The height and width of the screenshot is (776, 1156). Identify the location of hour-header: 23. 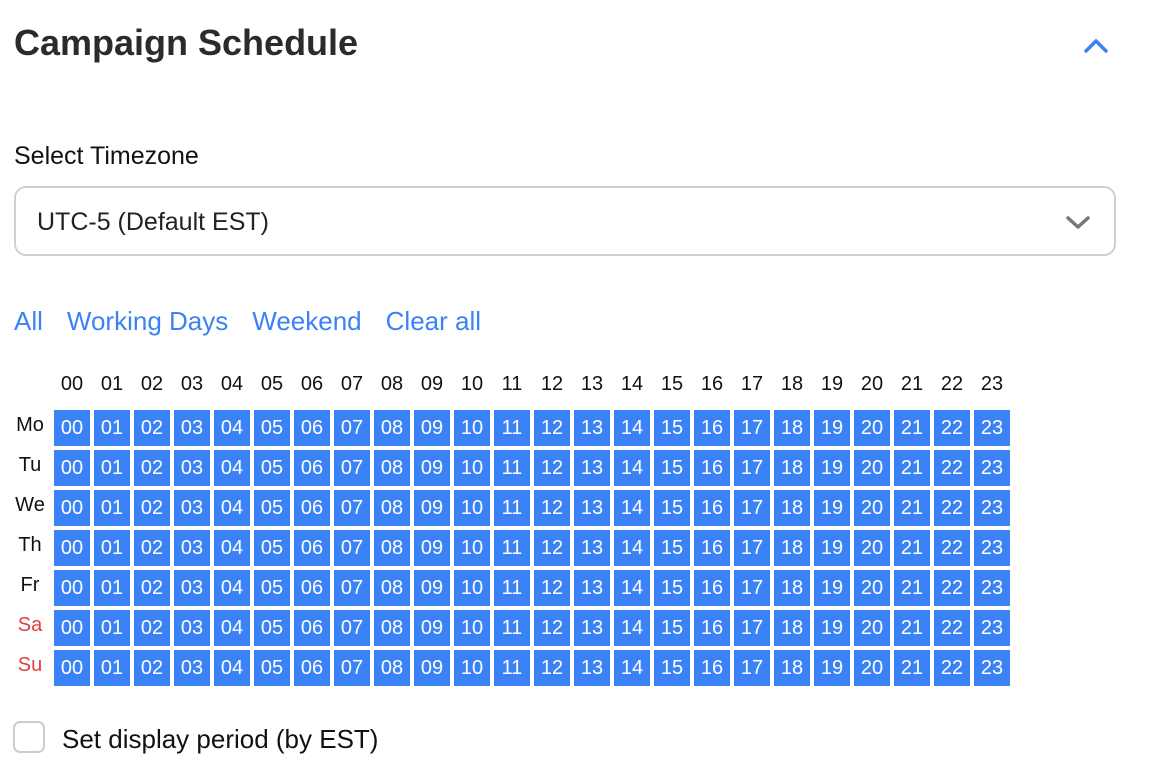
(992, 384).